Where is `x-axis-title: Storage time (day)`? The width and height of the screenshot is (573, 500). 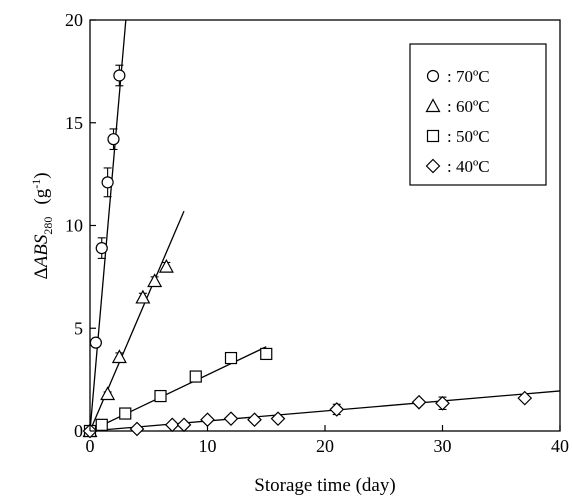
x-axis-title: Storage time (day) is located at coordinates (324, 485).